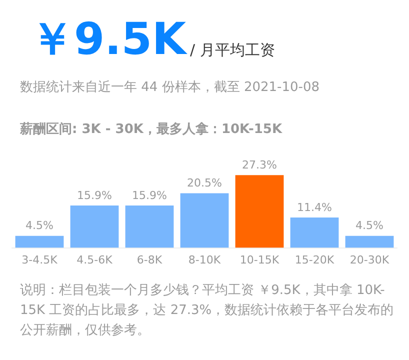  Describe the element at coordinates (370, 259) in the screenshot. I see `x-tick-label: 20-30K` at that location.